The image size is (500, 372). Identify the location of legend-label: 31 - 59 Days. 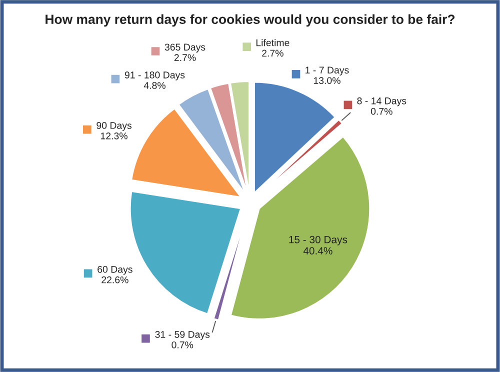
(182, 335).